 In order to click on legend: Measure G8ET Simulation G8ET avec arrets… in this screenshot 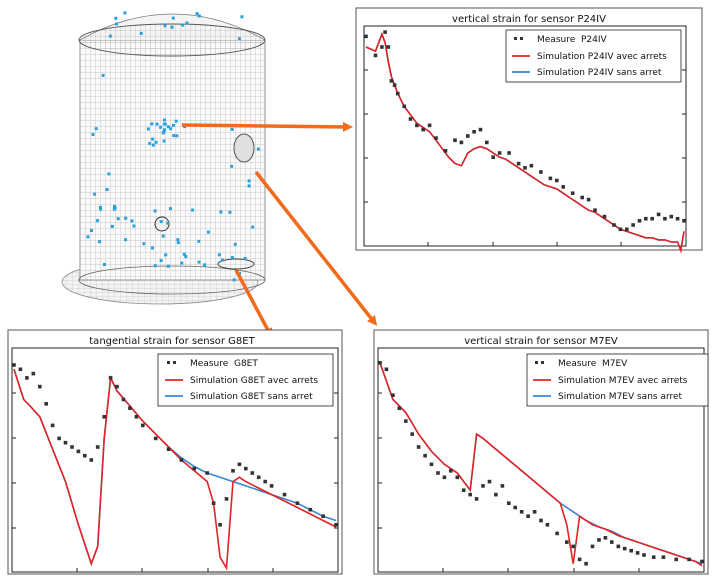, I will do `click(245, 380)`.